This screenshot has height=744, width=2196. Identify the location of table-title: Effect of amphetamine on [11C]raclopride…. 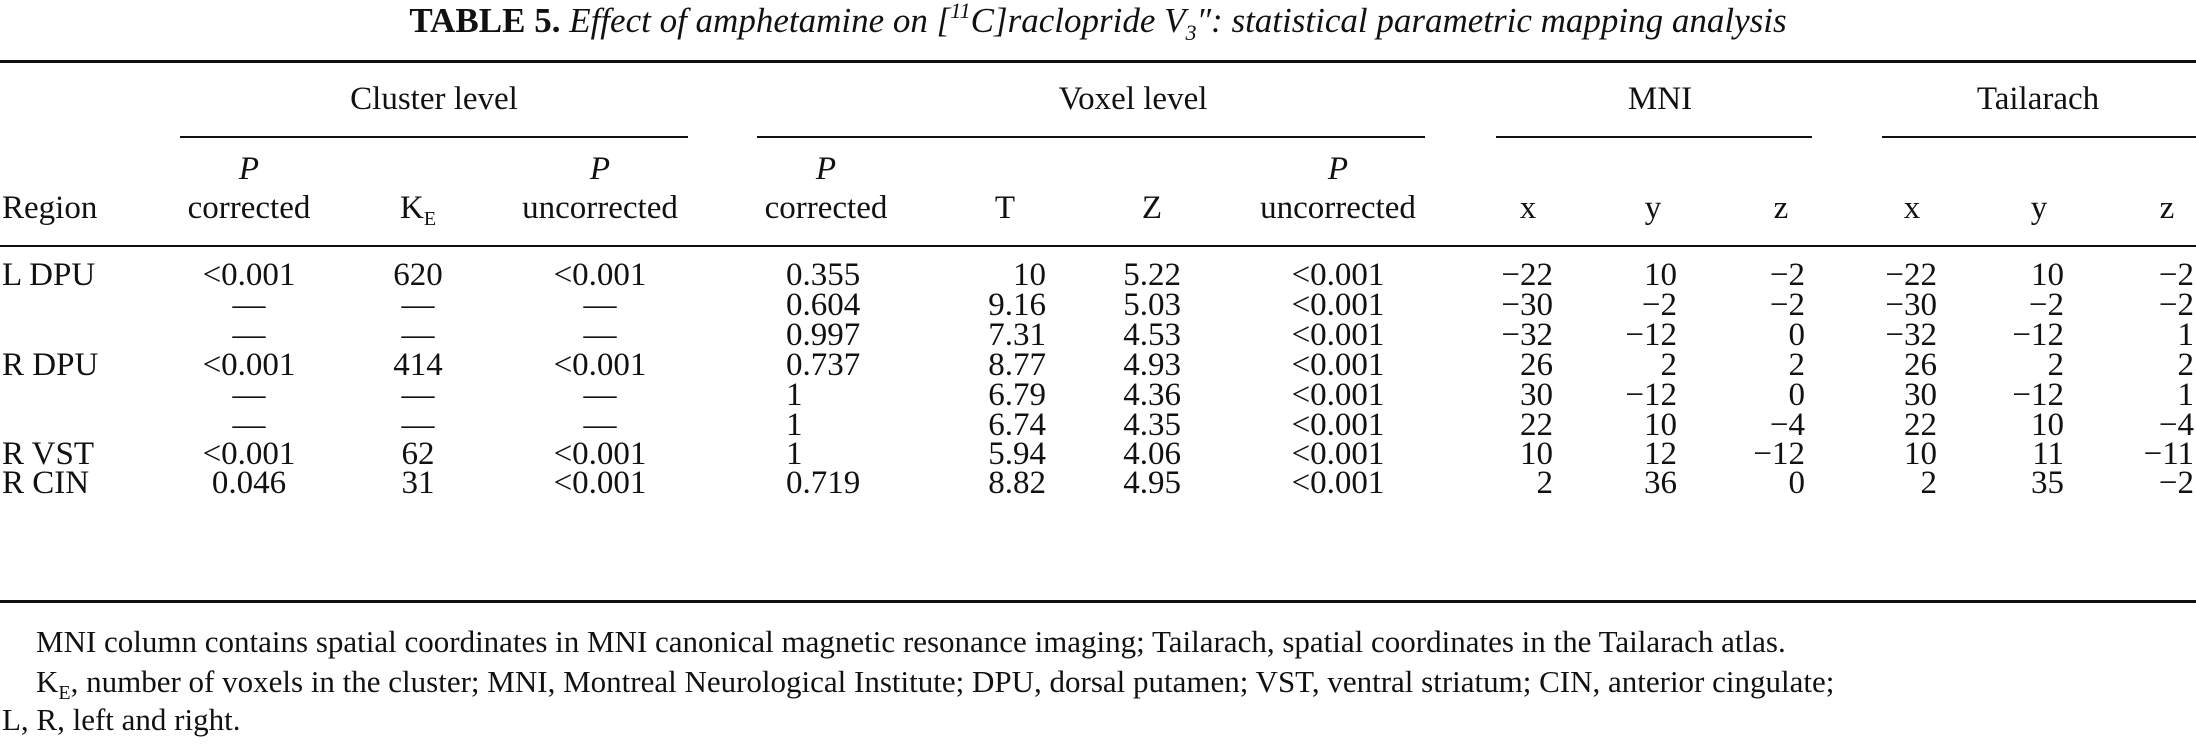
(1178, 22).